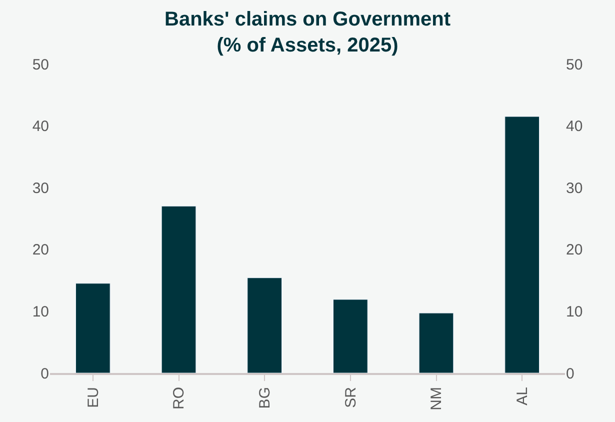 The width and height of the screenshot is (615, 422). What do you see at coordinates (574, 250) in the screenshot?
I see `y2-tick-label: 20` at bounding box center [574, 250].